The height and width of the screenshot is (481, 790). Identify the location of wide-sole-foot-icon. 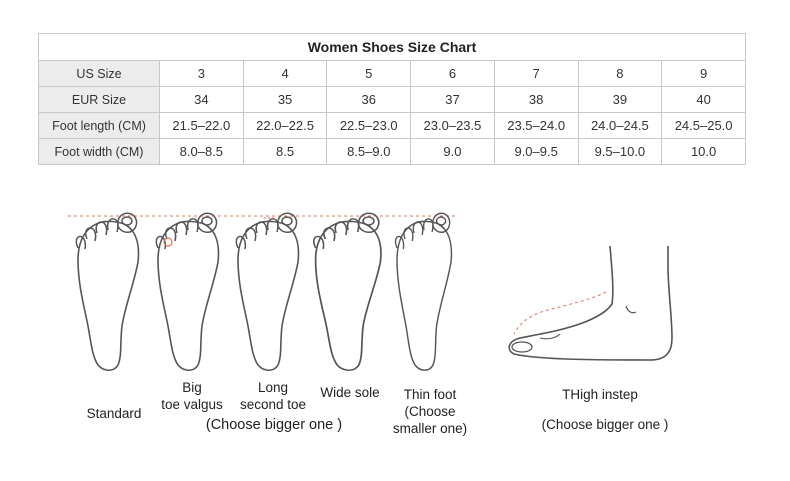
(347, 292).